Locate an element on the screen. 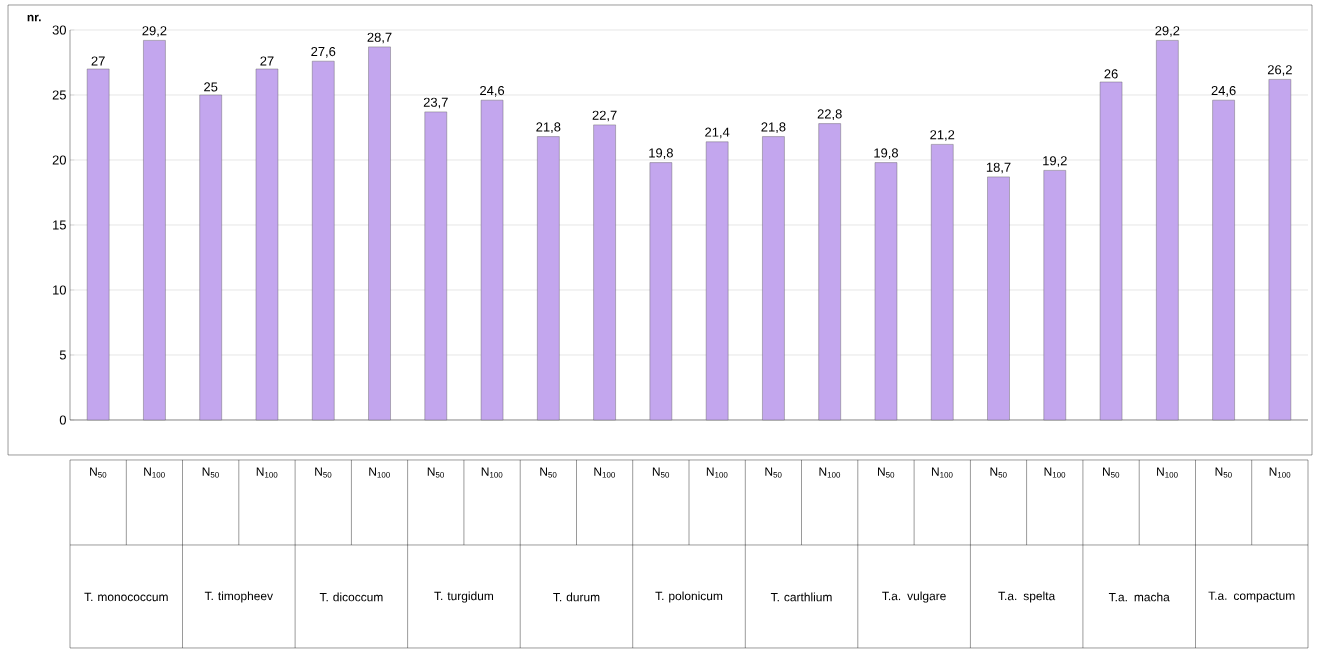 The image size is (1322, 650). data-label: 21,2 is located at coordinates (942, 135).